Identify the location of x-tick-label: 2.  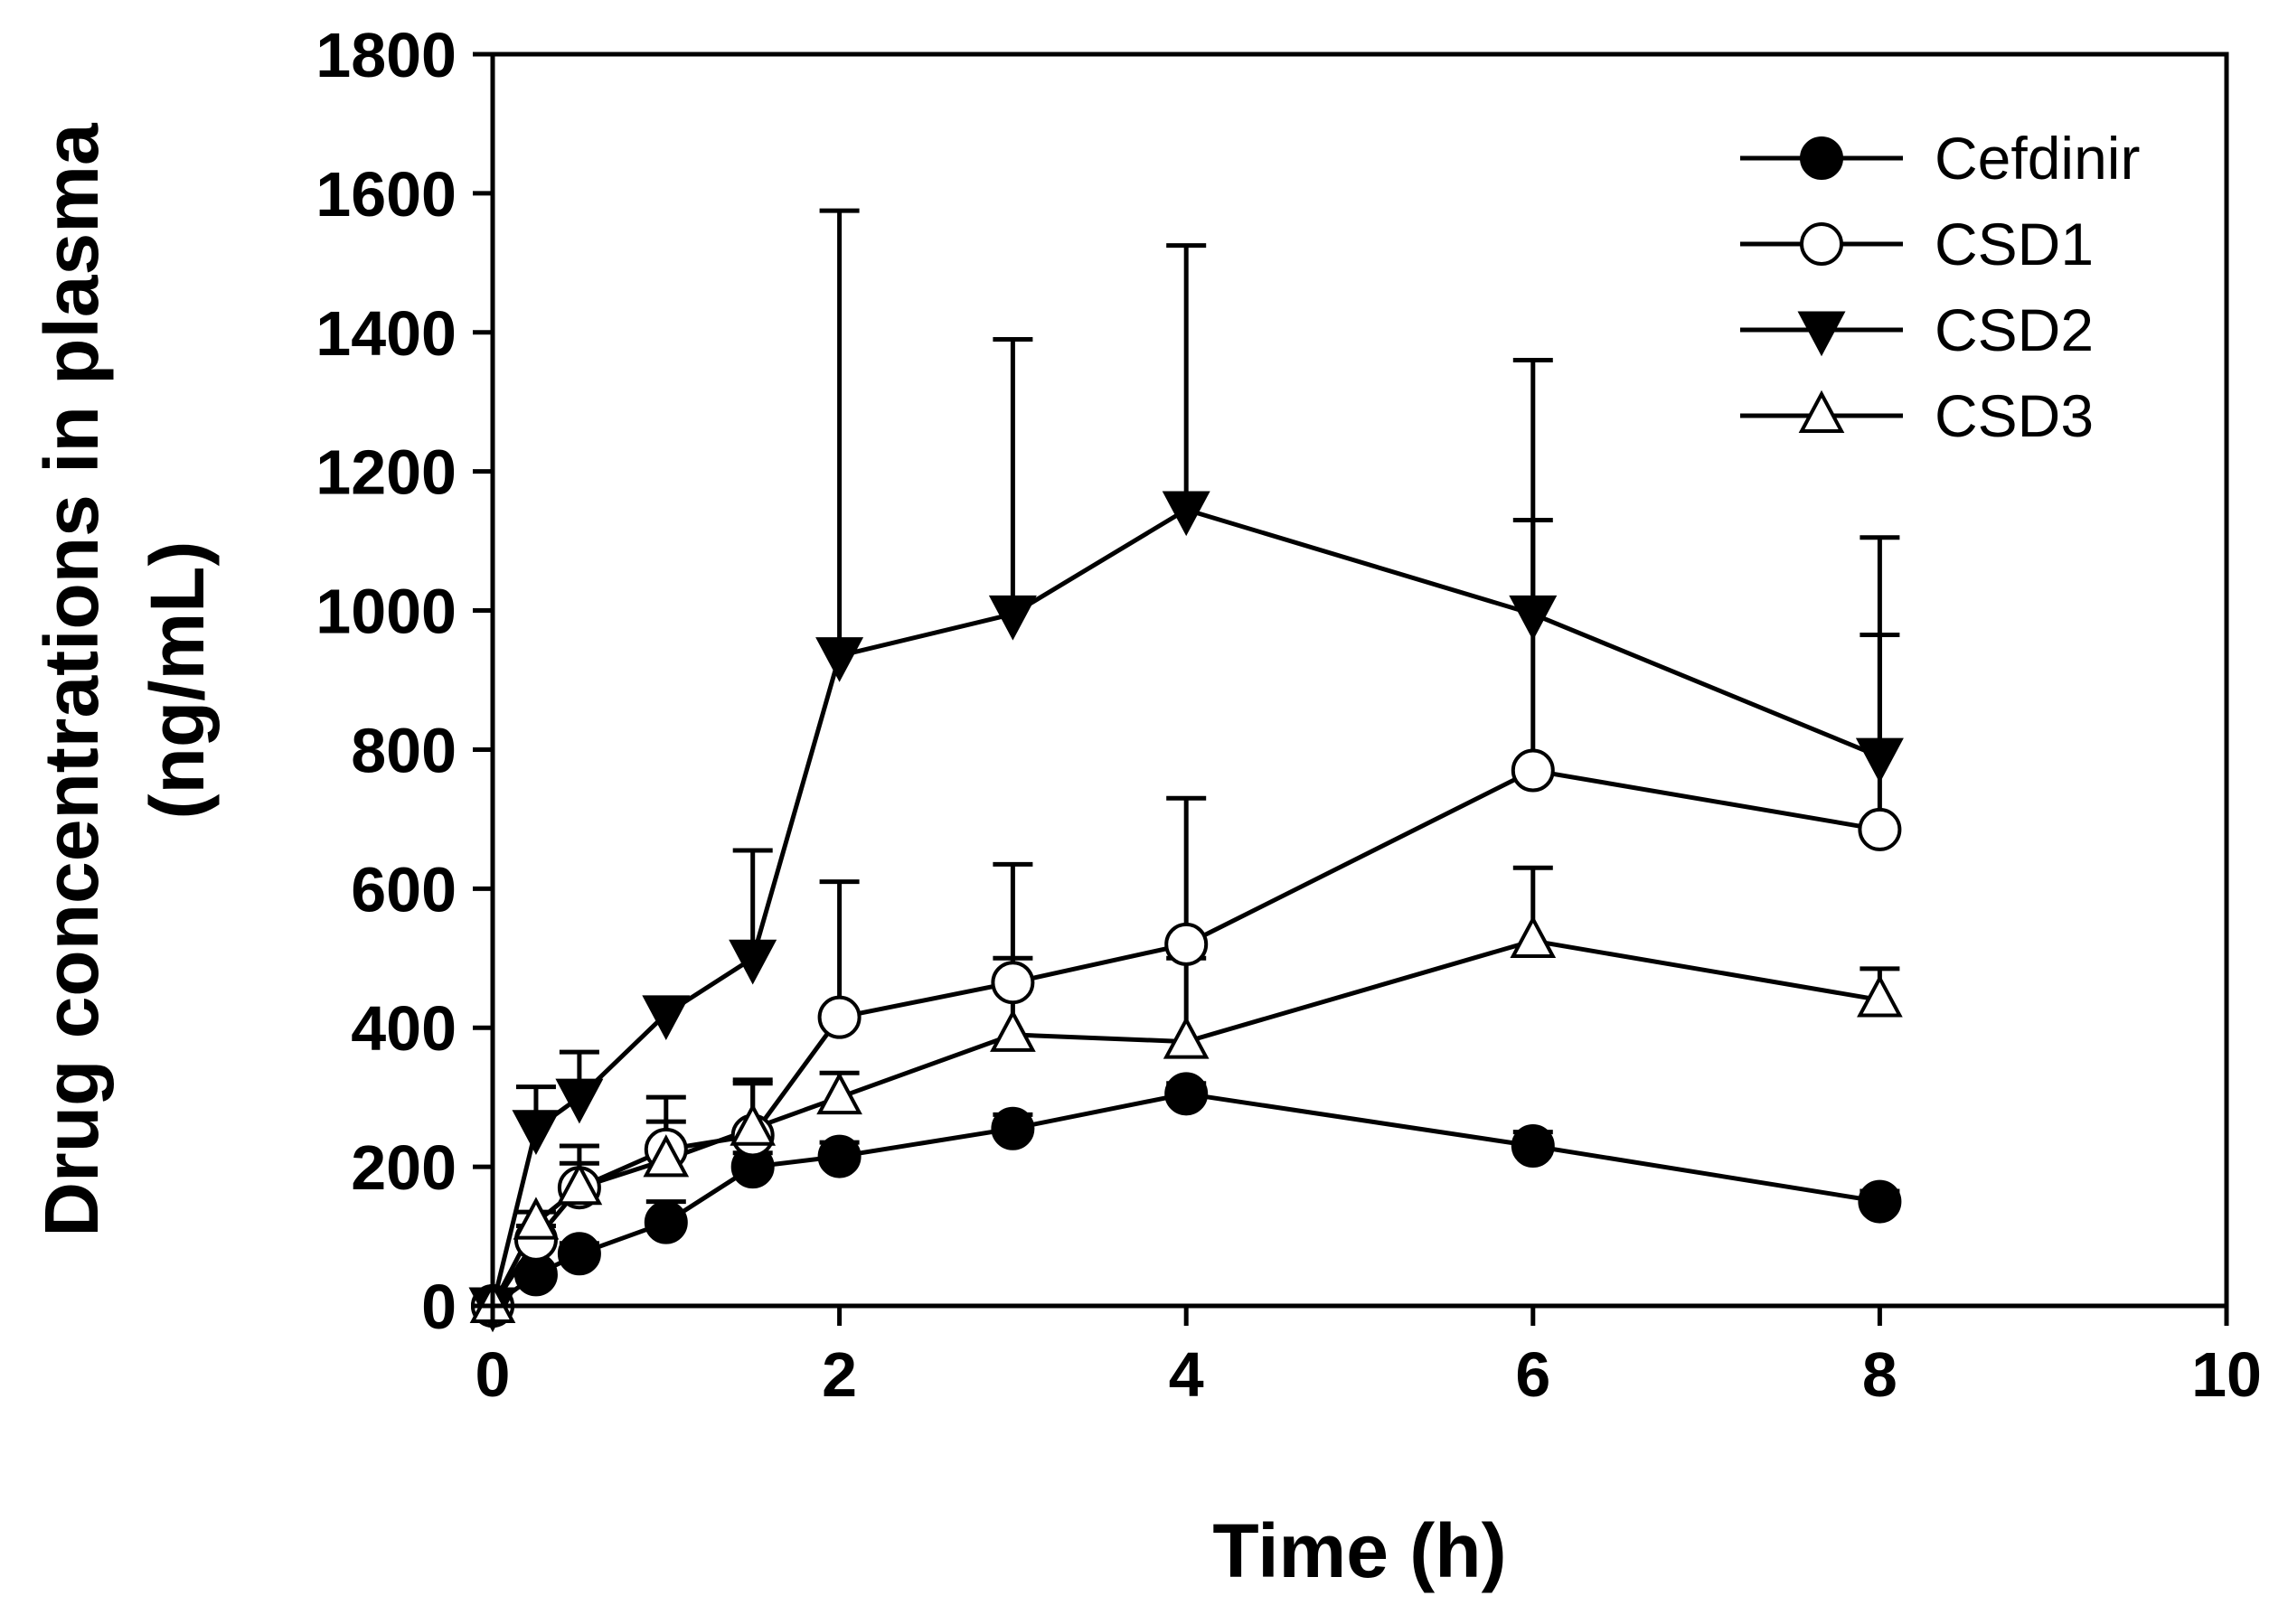
(840, 1374).